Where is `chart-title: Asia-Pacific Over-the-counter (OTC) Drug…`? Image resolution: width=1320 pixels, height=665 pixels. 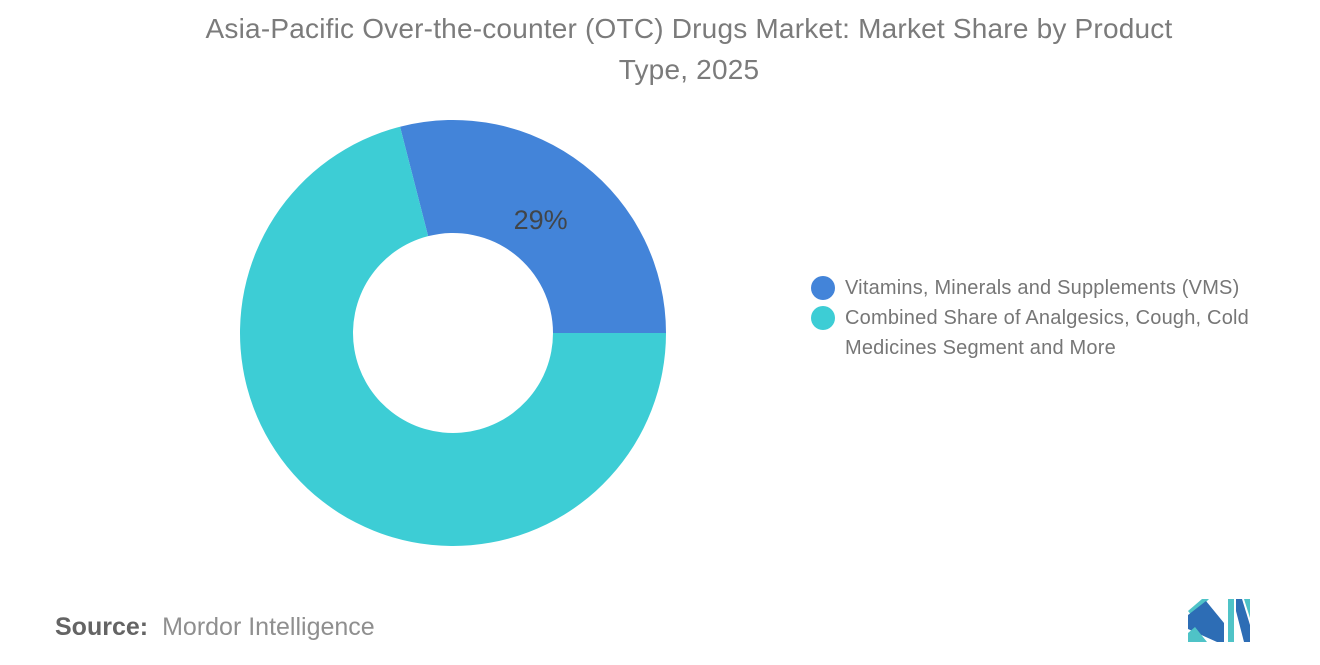
chart-title: Asia-Pacific Over-the-counter (OTC) Drug… is located at coordinates (674, 49).